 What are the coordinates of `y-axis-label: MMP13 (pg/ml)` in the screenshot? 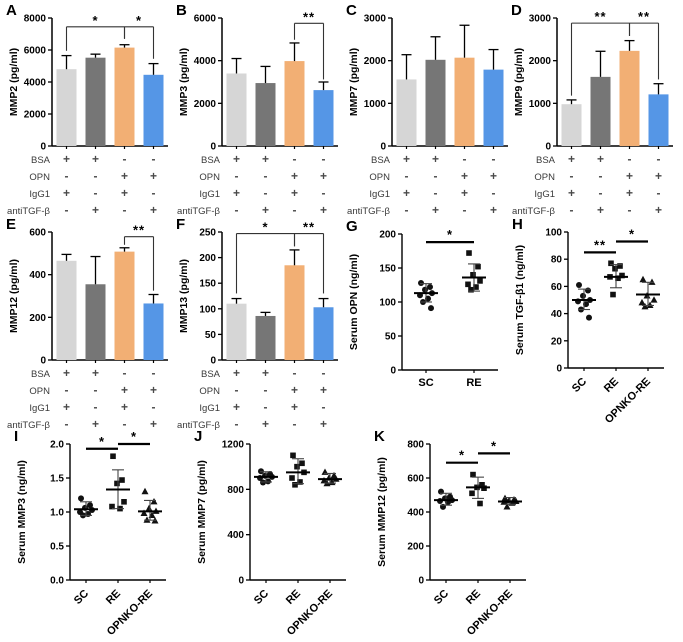 It's located at (184, 296).